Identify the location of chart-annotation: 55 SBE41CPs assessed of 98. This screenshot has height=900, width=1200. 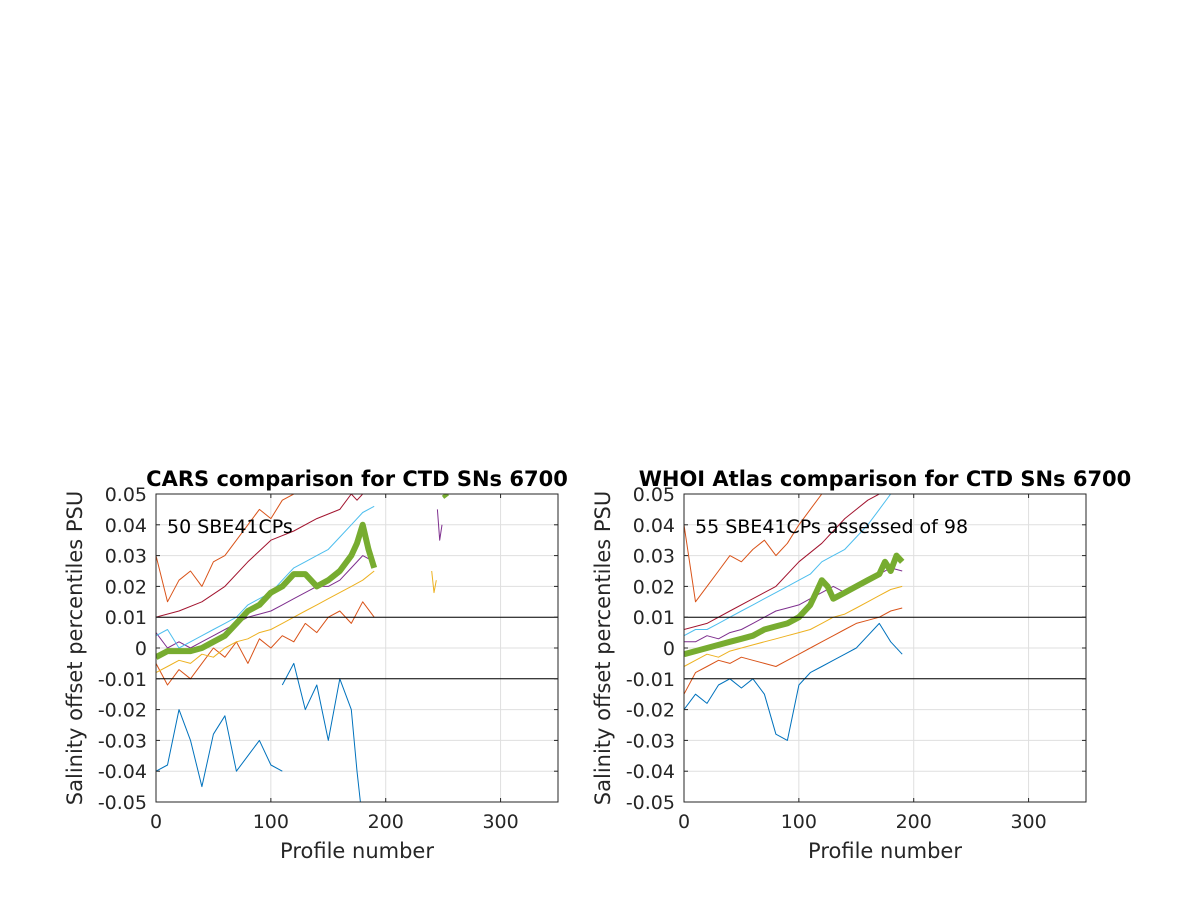
(831, 527).